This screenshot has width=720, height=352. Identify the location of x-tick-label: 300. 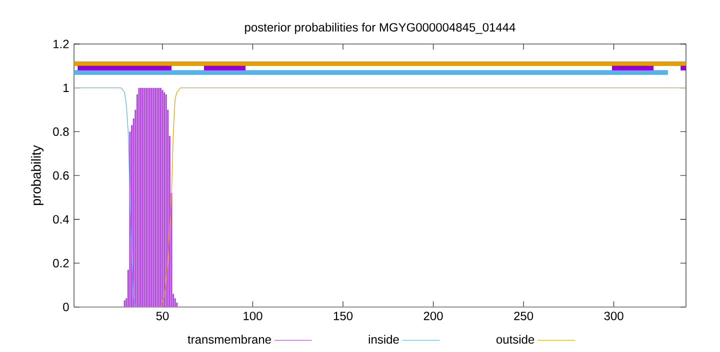
(614, 316).